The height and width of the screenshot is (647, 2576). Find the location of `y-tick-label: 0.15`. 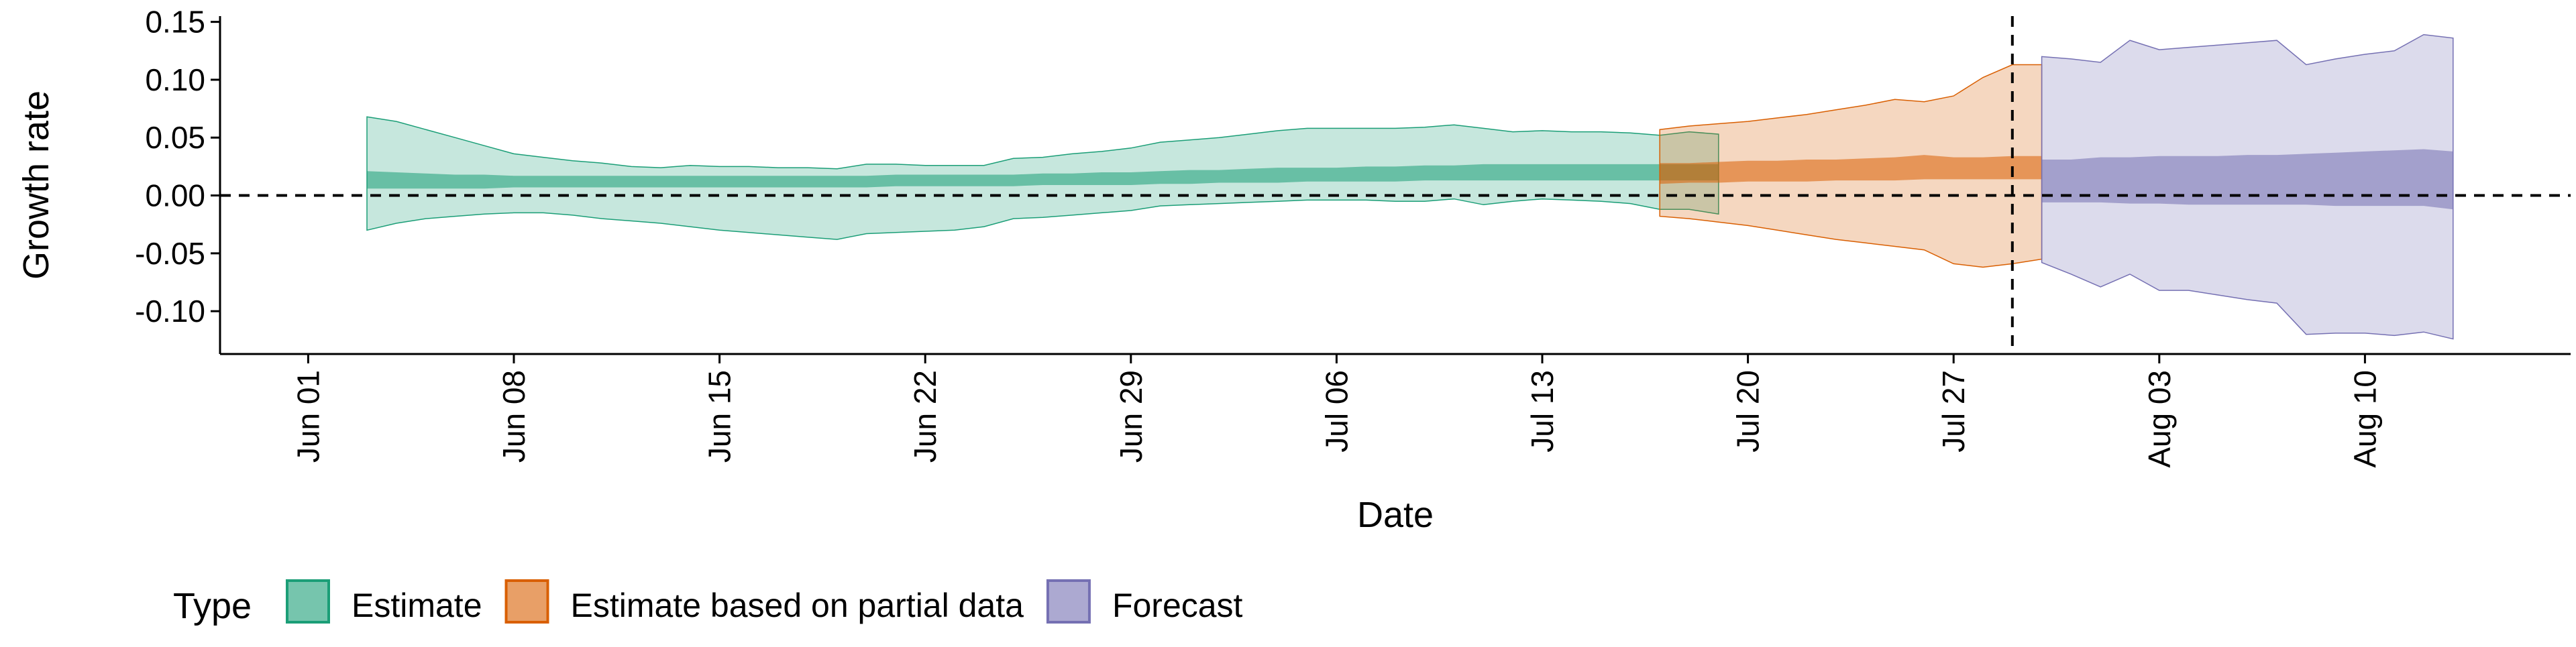

y-tick-label: 0.15 is located at coordinates (175, 22).